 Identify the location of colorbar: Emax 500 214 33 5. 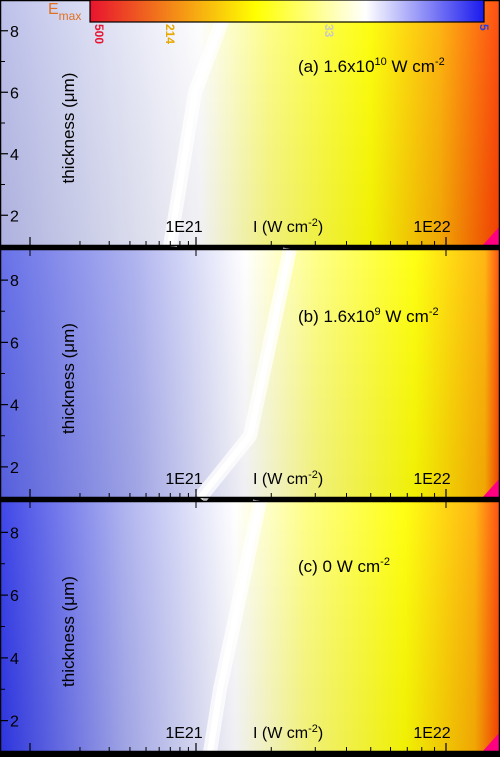
(269, 22).